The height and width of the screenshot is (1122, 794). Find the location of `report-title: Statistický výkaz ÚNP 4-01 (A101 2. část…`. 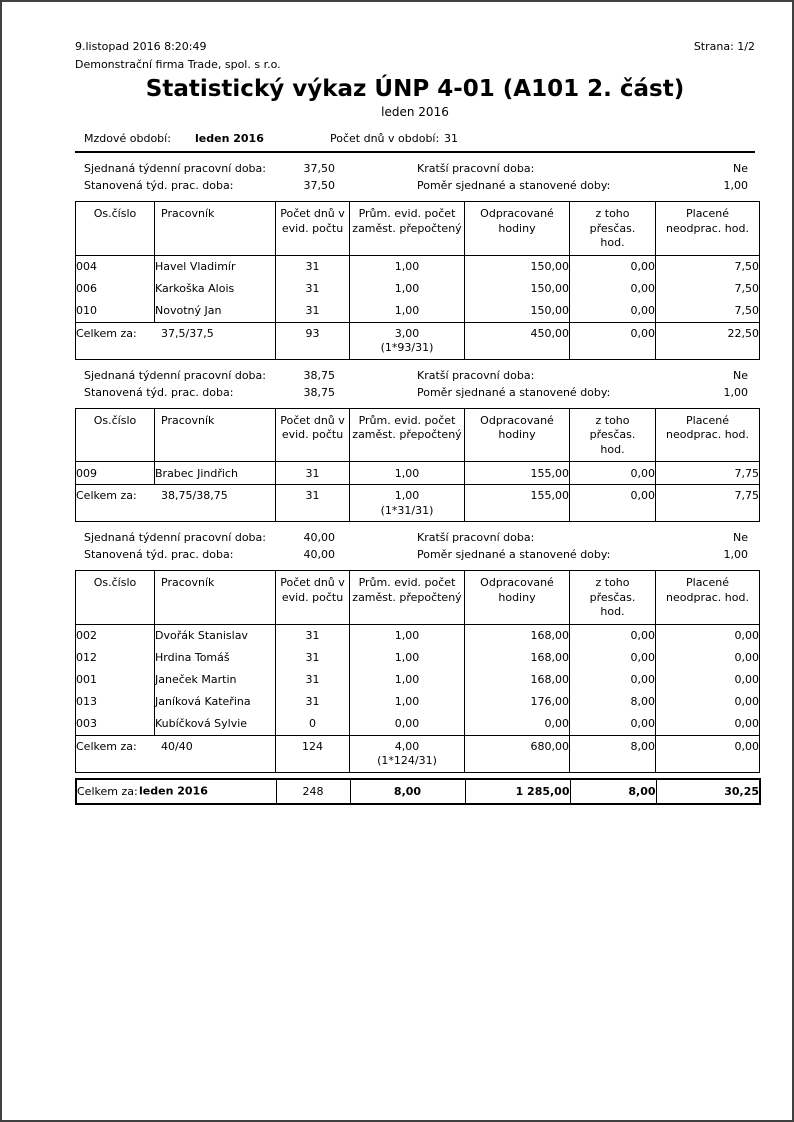

report-title: Statistický výkaz ÚNP 4-01 (A101 2. část… is located at coordinates (415, 89).